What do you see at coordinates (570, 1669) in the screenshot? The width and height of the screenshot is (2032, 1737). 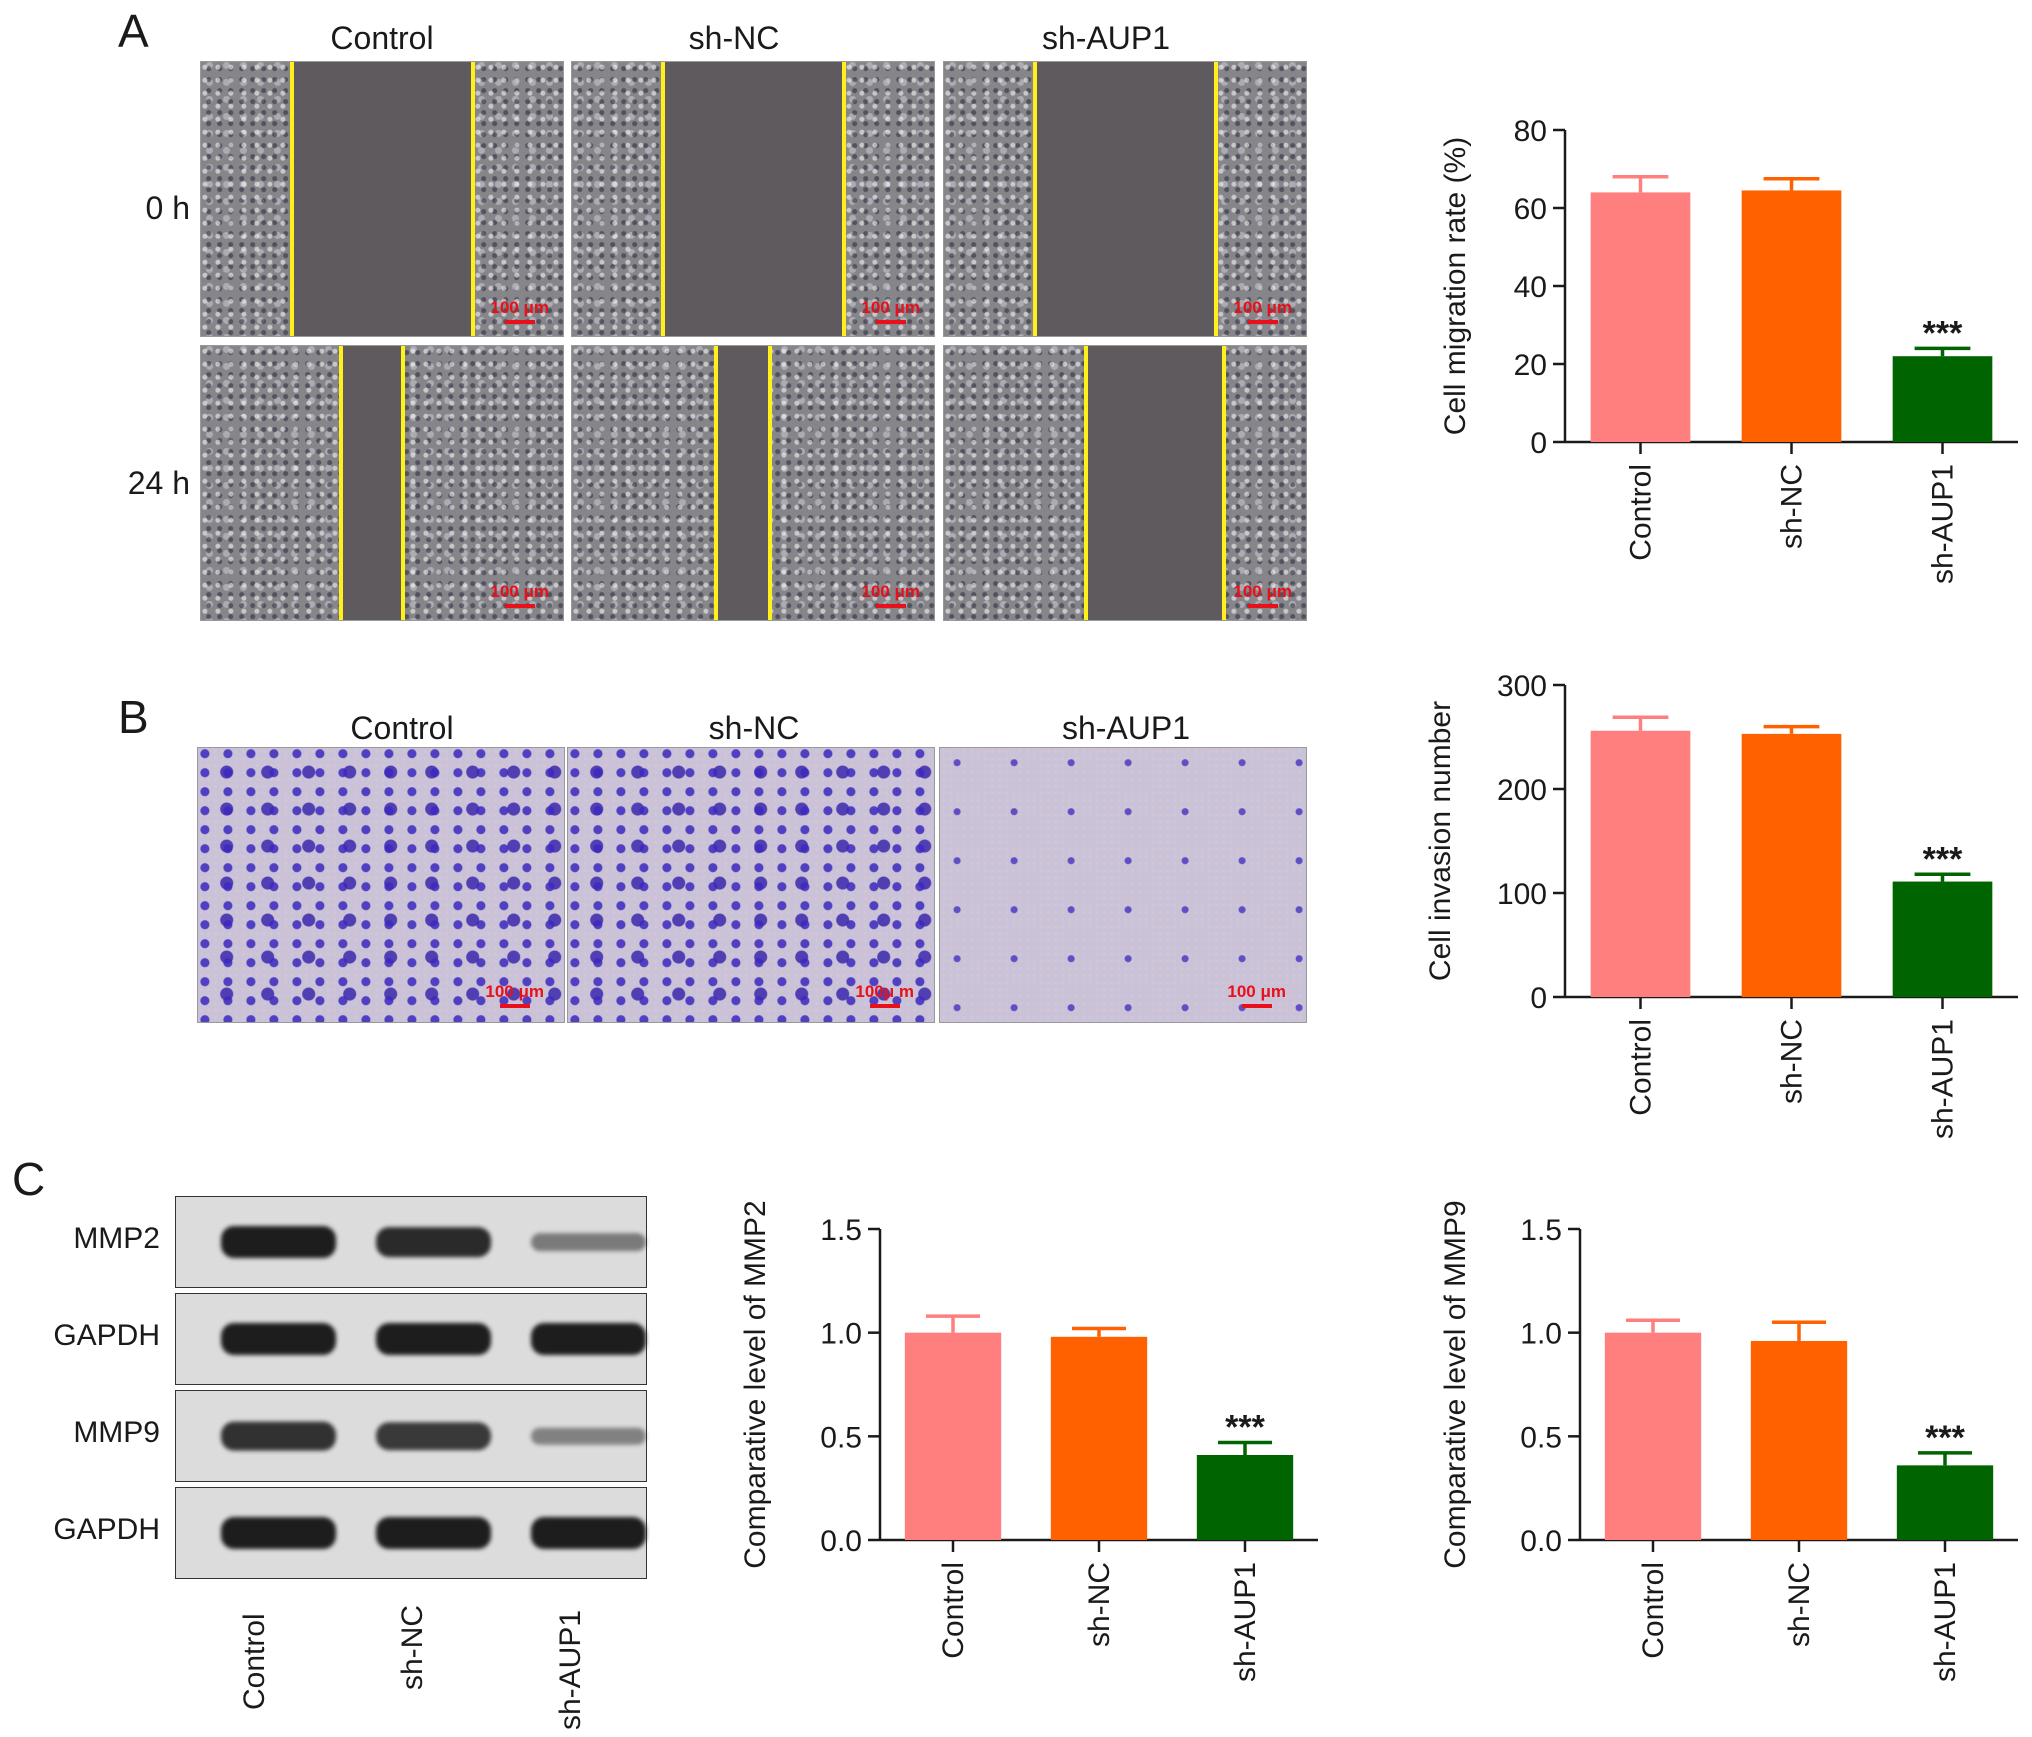 I see `lane-label-sh-aup1: sh-AUP1` at bounding box center [570, 1669].